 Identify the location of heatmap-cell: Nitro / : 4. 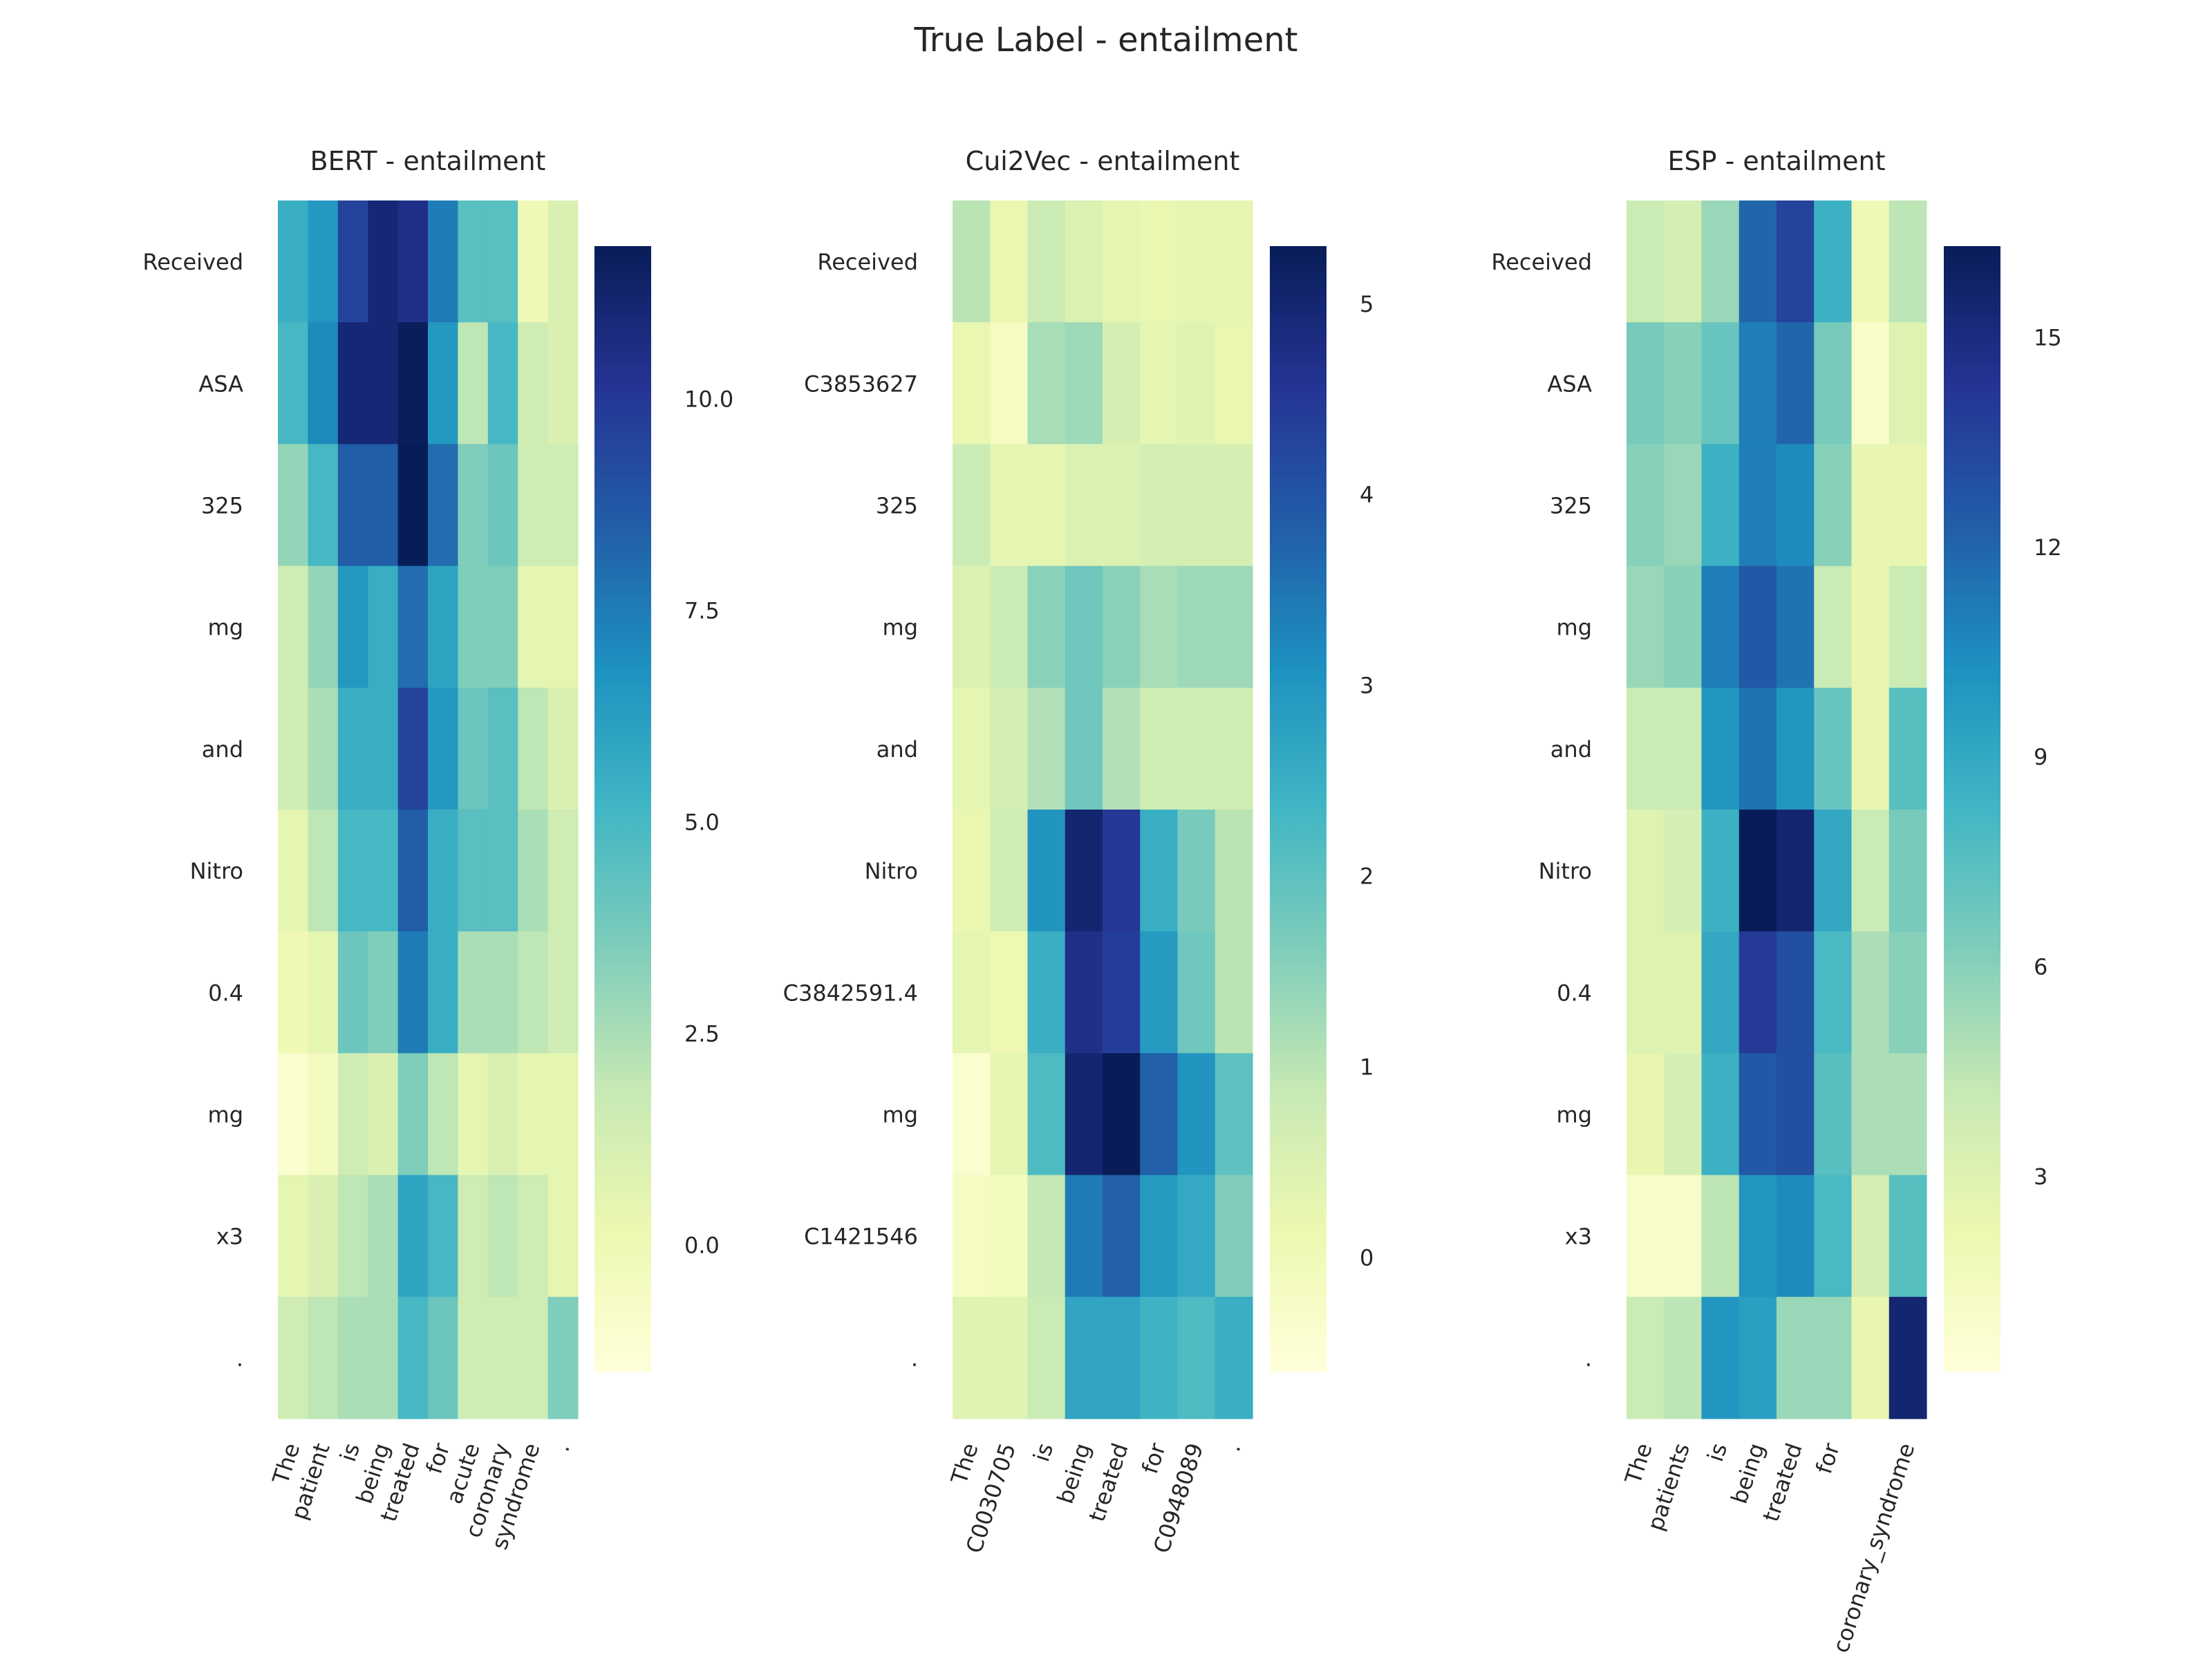
(1871, 871).